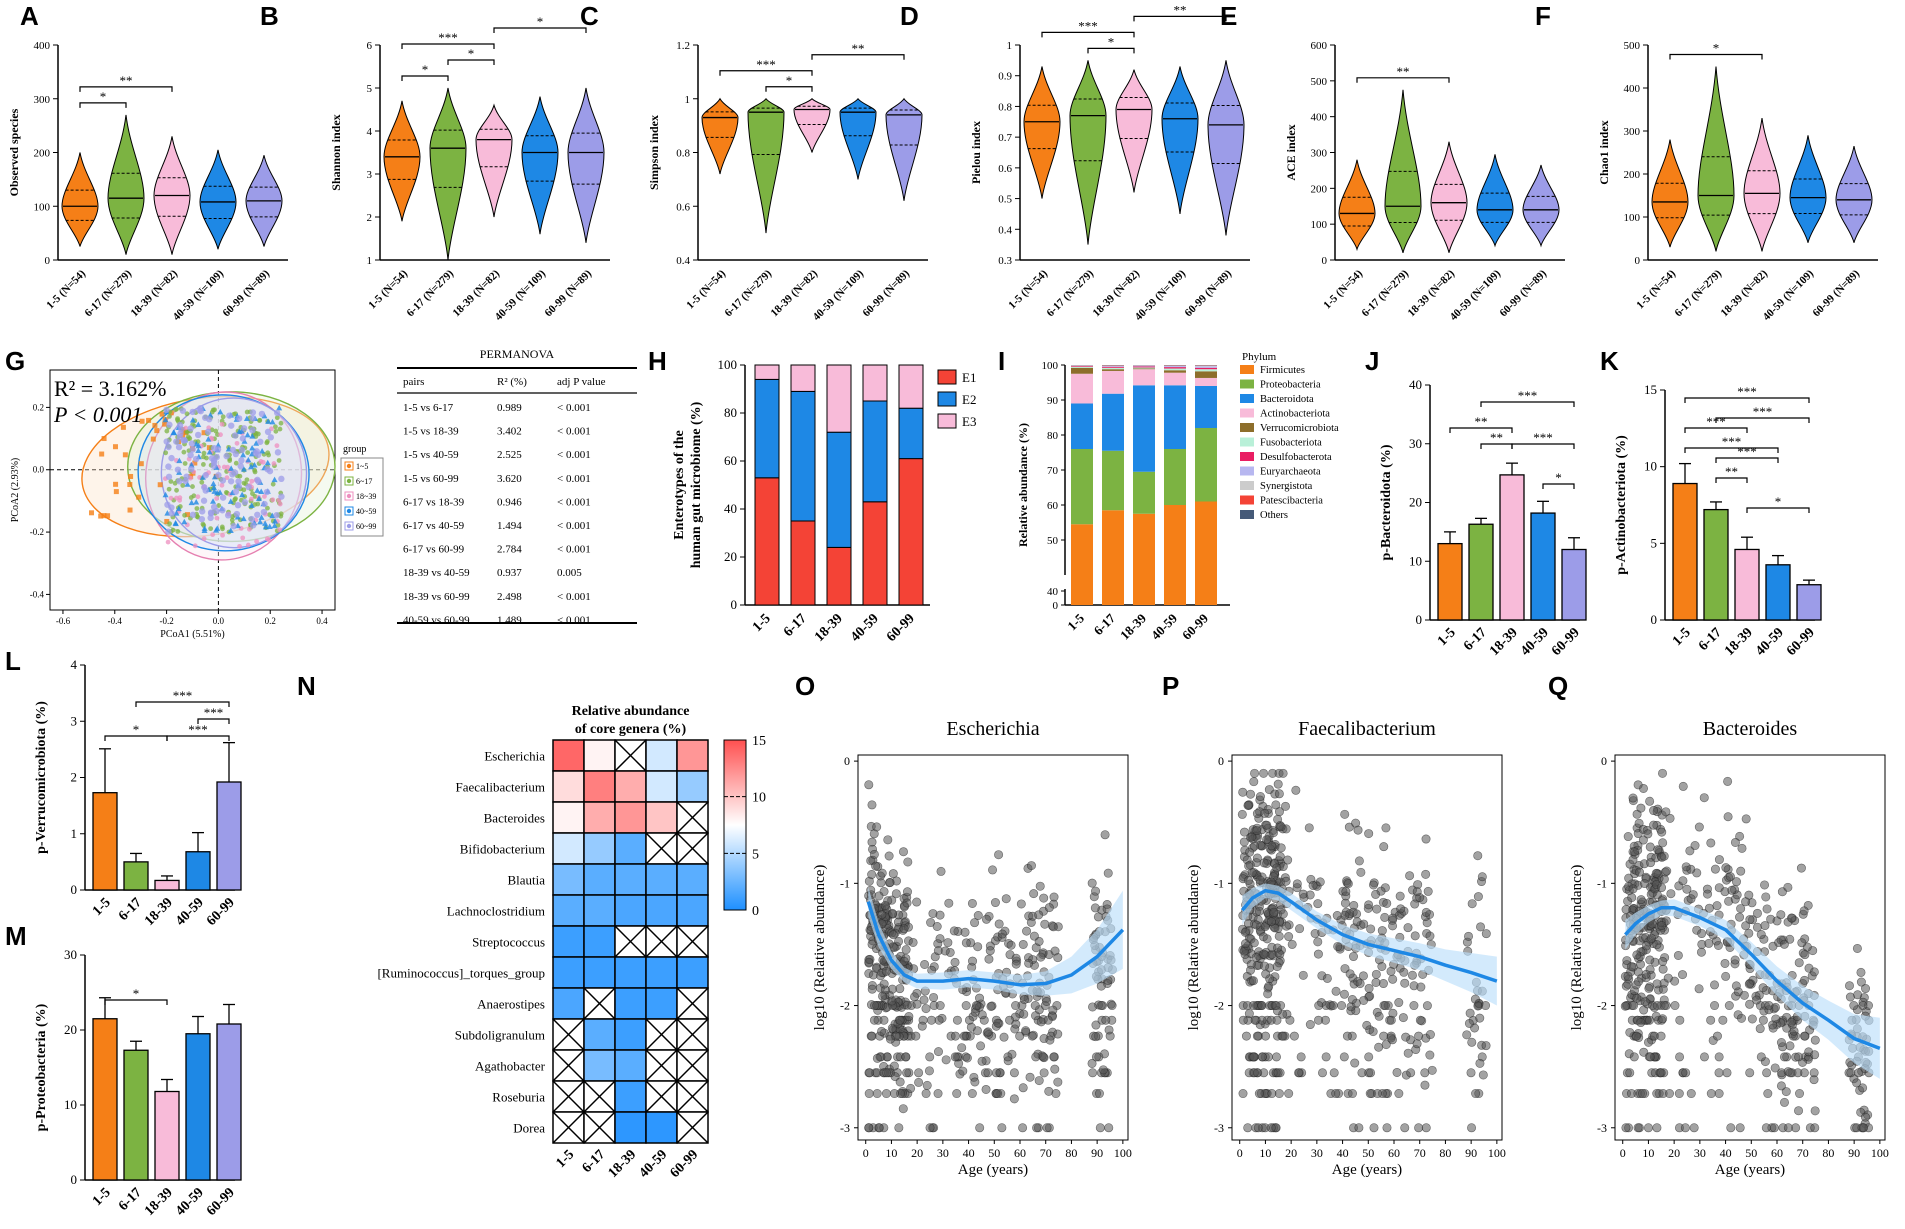 This screenshot has height=1229, width=1905. What do you see at coordinates (1604, 152) in the screenshot?
I see `y-axis-label: Chao1 index` at bounding box center [1604, 152].